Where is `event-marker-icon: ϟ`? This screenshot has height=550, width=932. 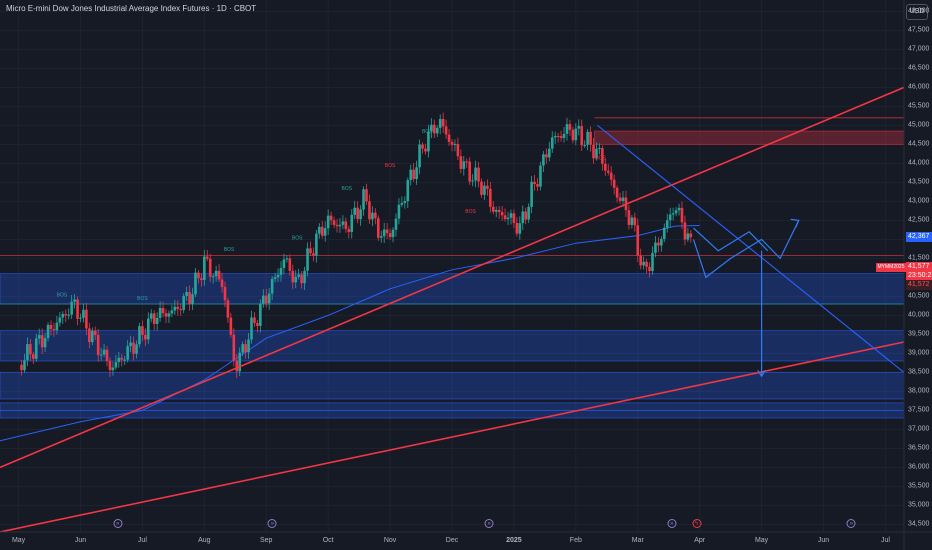
event-marker-icon: ϟ is located at coordinates (697, 523).